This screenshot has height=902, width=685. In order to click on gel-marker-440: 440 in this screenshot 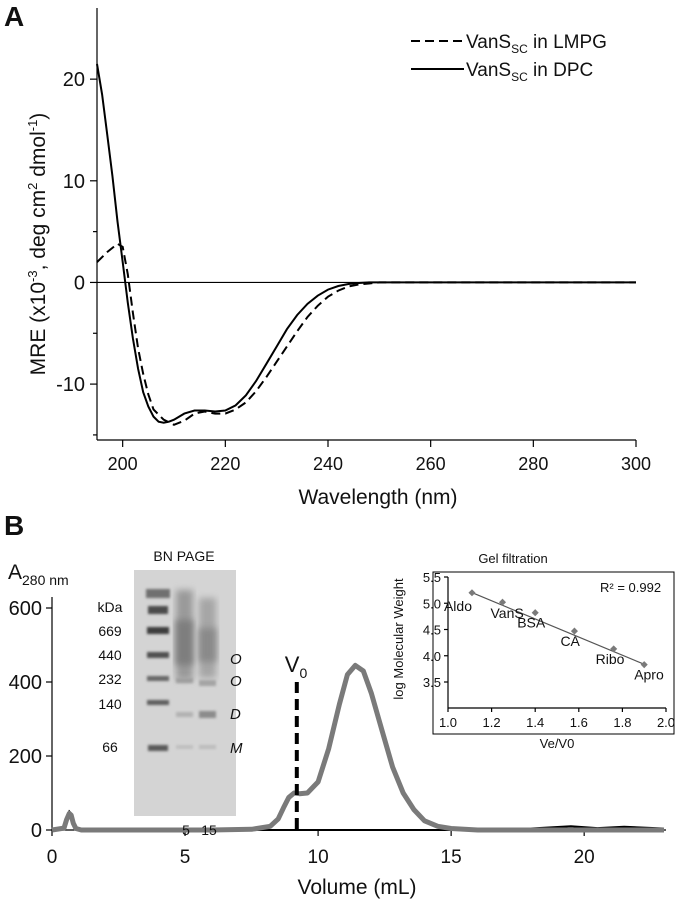, I will do `click(110, 655)`.